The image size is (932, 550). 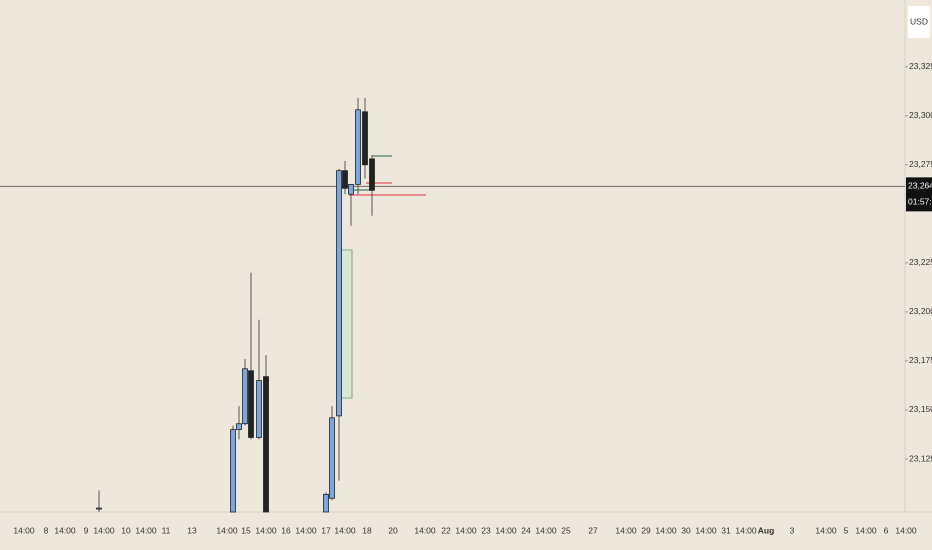 I want to click on x-tick-label: 23, so click(x=486, y=530).